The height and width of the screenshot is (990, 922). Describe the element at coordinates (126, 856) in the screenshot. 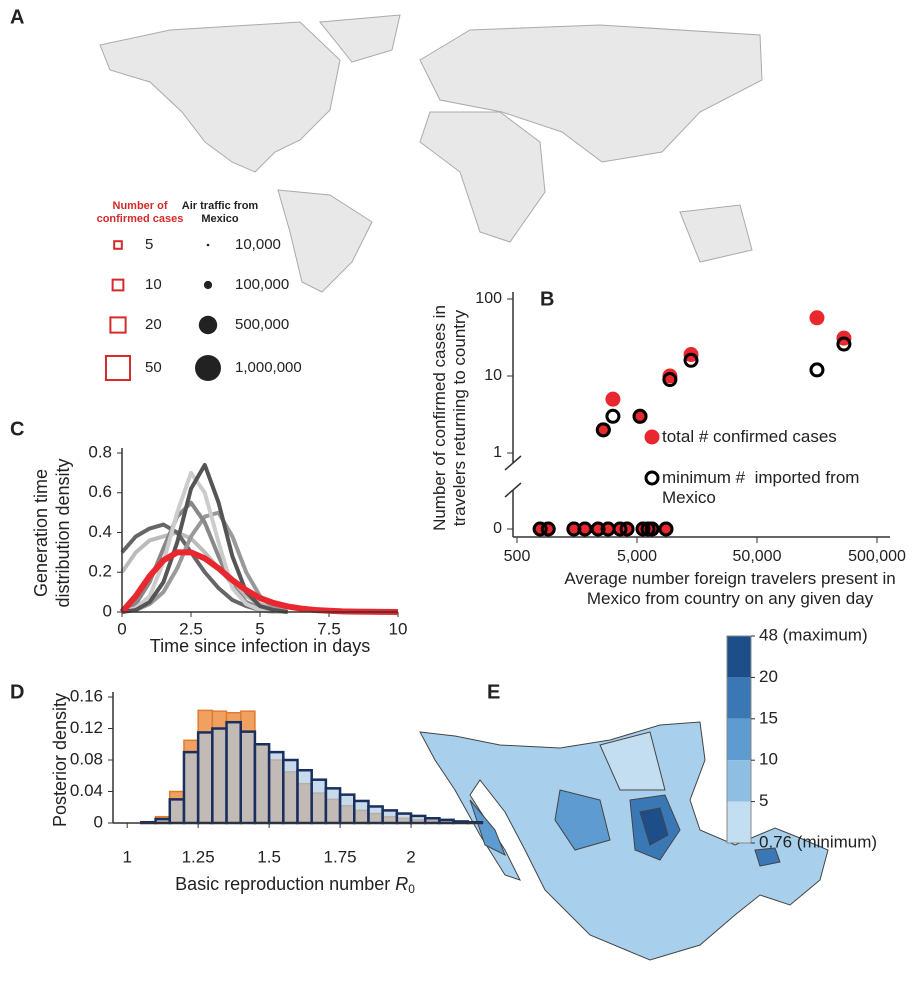

I see `x-tick-label: 1` at that location.